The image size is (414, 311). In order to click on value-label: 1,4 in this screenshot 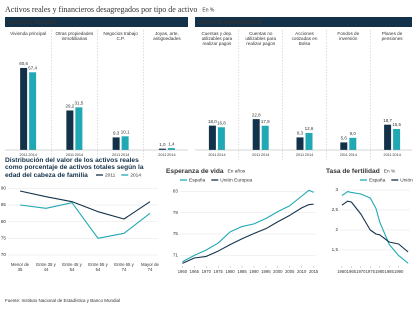, I will do `click(171, 143)`.